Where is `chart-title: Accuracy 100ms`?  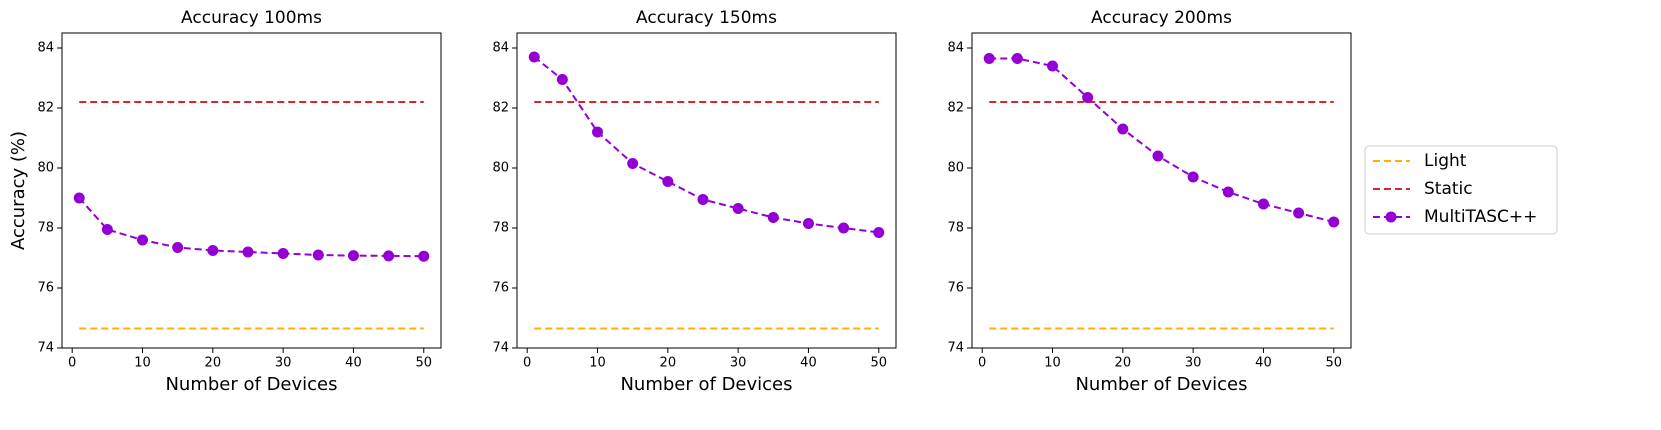
chart-title: Accuracy 100ms is located at coordinates (251, 18).